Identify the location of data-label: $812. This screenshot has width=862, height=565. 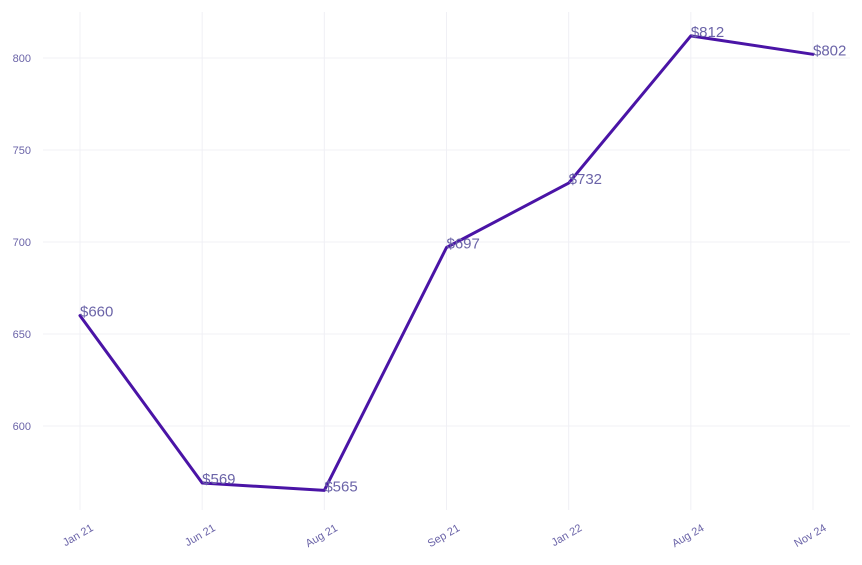
(707, 32).